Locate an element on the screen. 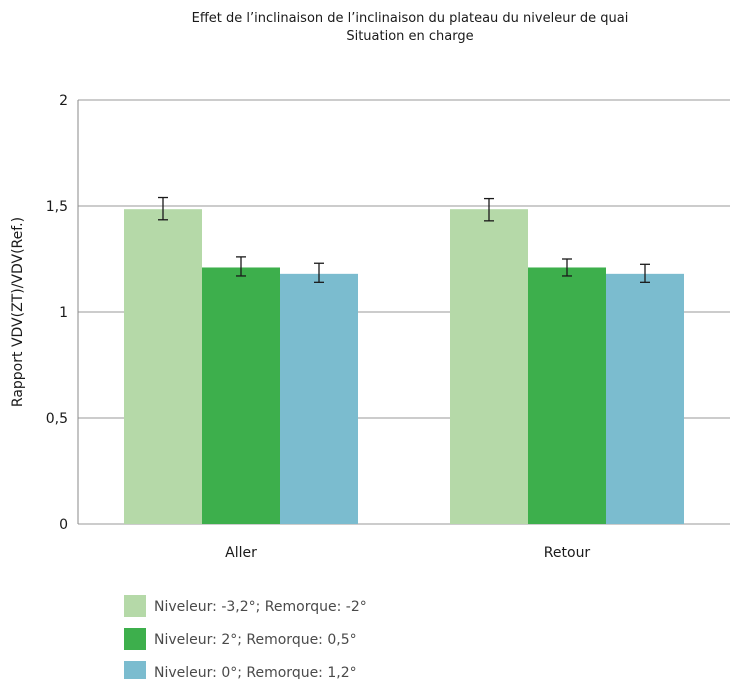 Image resolution: width=739 pixels, height=679 pixels. y-tick-label: 2 is located at coordinates (63, 101).